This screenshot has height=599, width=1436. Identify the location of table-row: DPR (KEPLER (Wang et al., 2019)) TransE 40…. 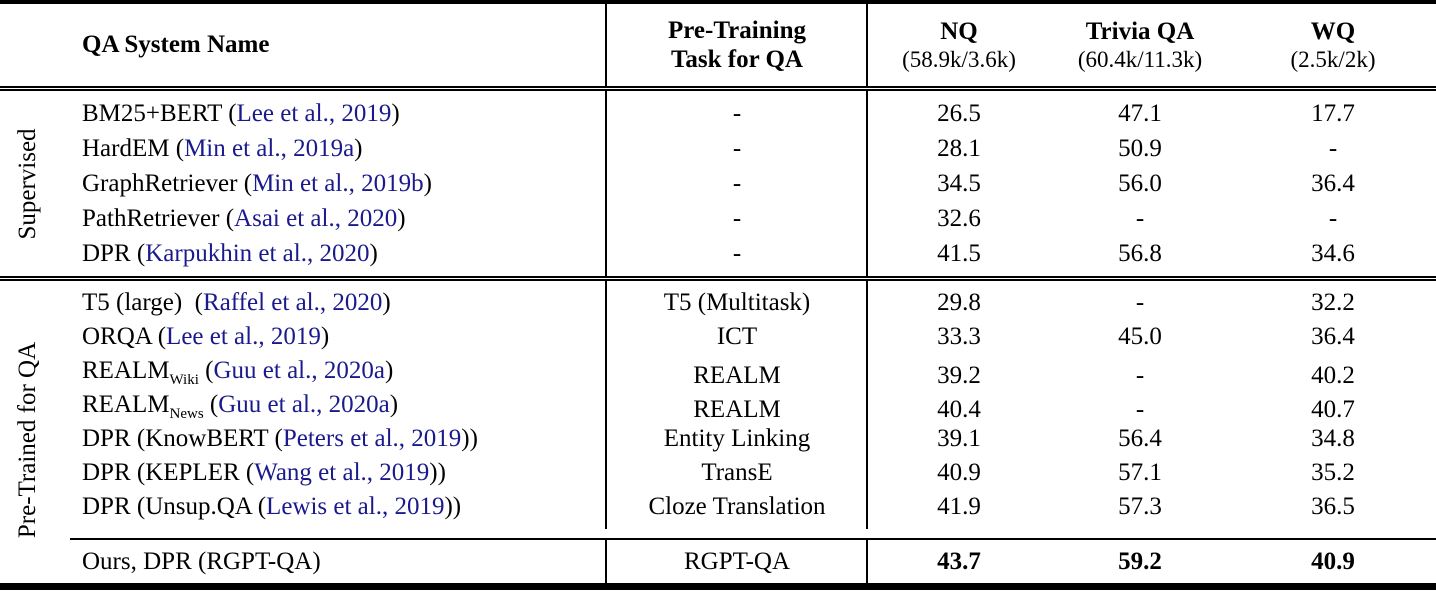
(718, 473).